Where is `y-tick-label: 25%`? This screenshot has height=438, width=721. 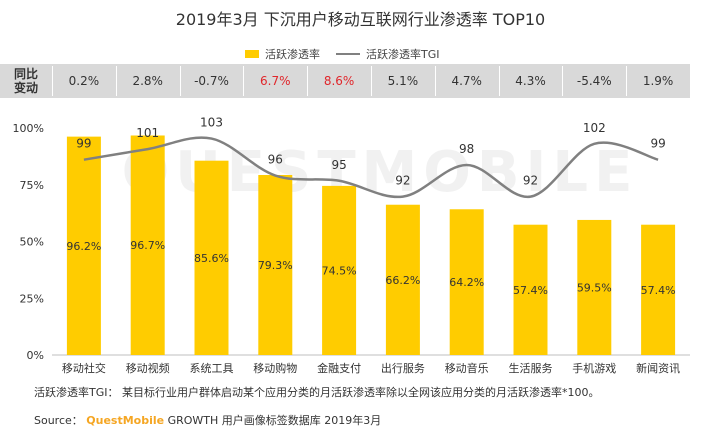 y-tick-label: 25% is located at coordinates (32, 298).